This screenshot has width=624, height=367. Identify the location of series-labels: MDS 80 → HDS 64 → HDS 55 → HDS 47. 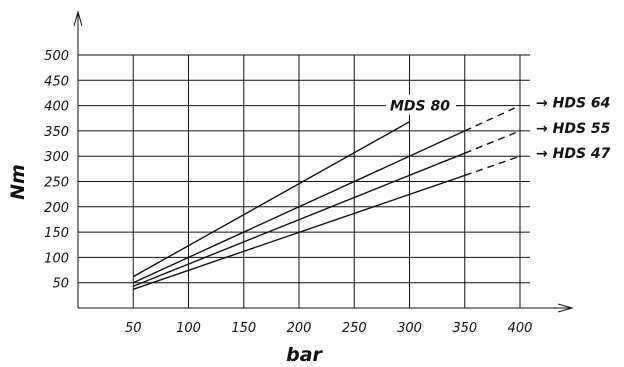
(498, 128).